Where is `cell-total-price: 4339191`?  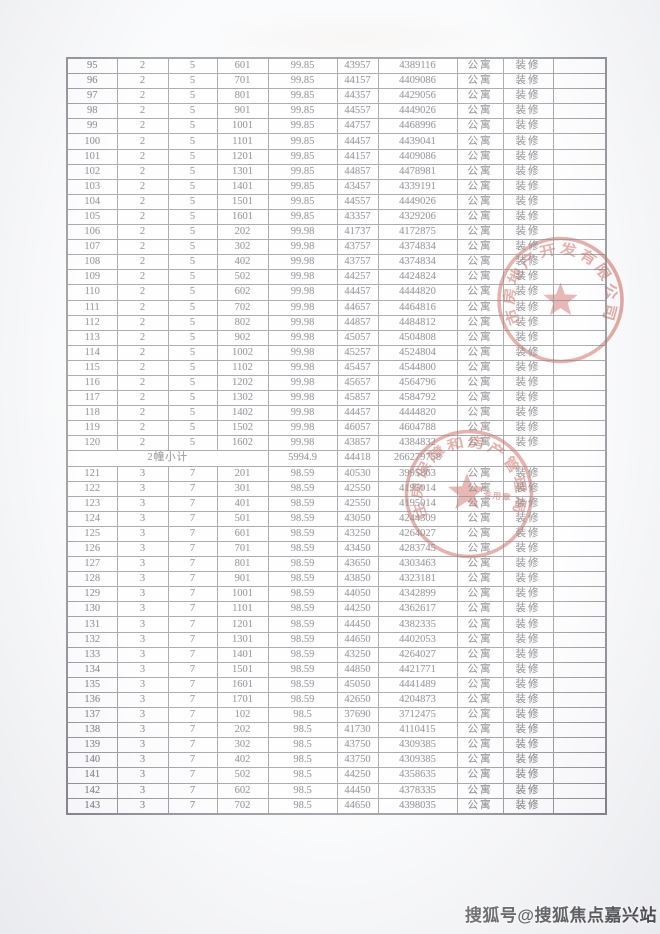
cell-total-price: 4339191 is located at coordinates (417, 186).